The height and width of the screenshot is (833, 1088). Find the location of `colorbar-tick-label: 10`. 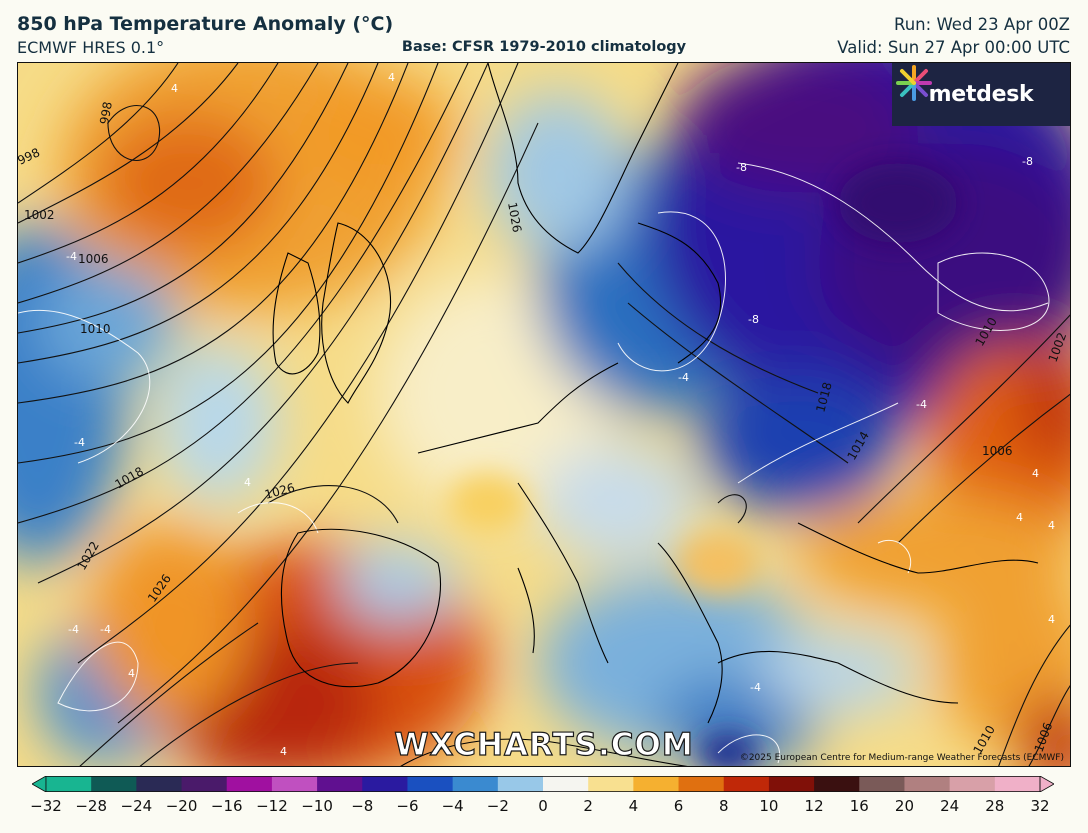

colorbar-tick-label: 10 is located at coordinates (769, 806).